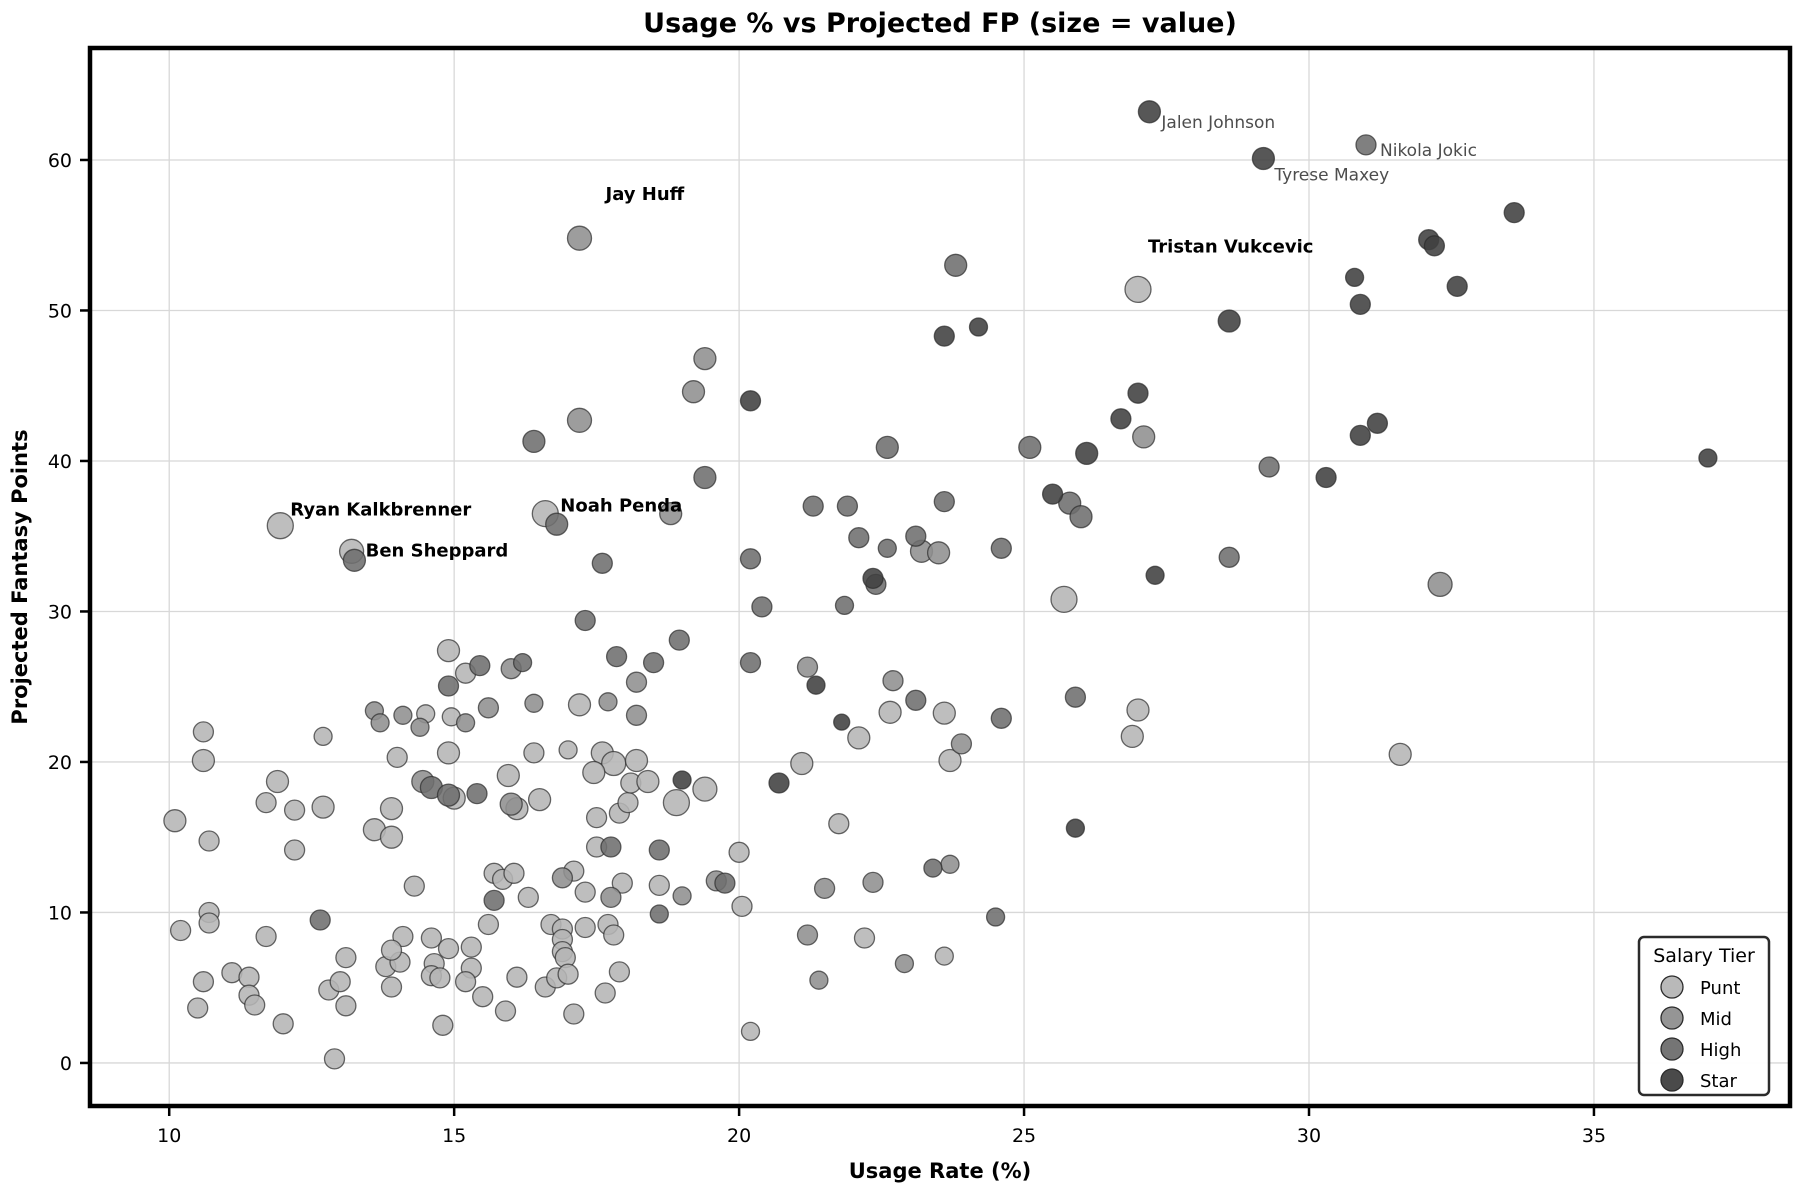  I want to click on legend-label-mid: Mid, so click(1716, 1019).